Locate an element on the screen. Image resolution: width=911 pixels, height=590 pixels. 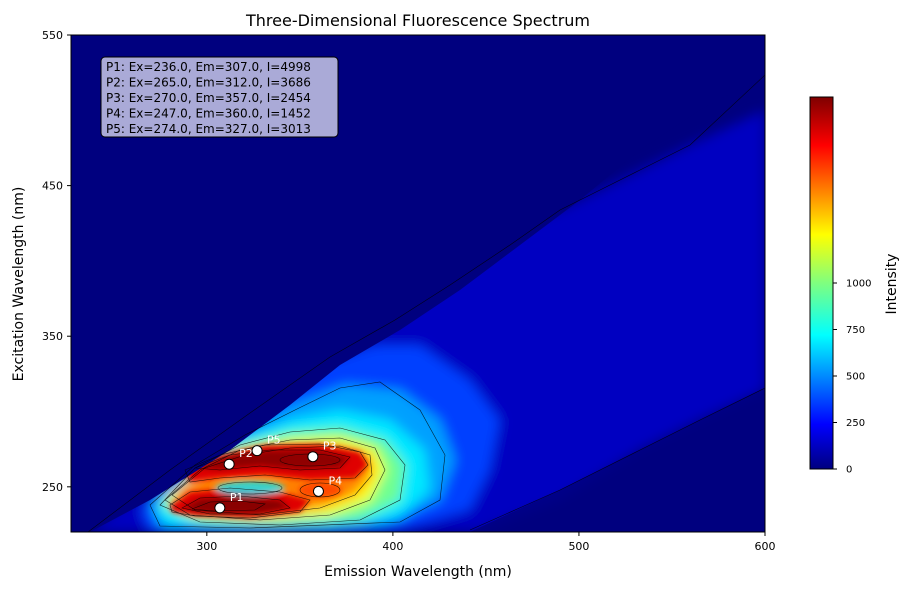
colorbar: 0 250 500 750 1000 Intensity is located at coordinates (854, 286).